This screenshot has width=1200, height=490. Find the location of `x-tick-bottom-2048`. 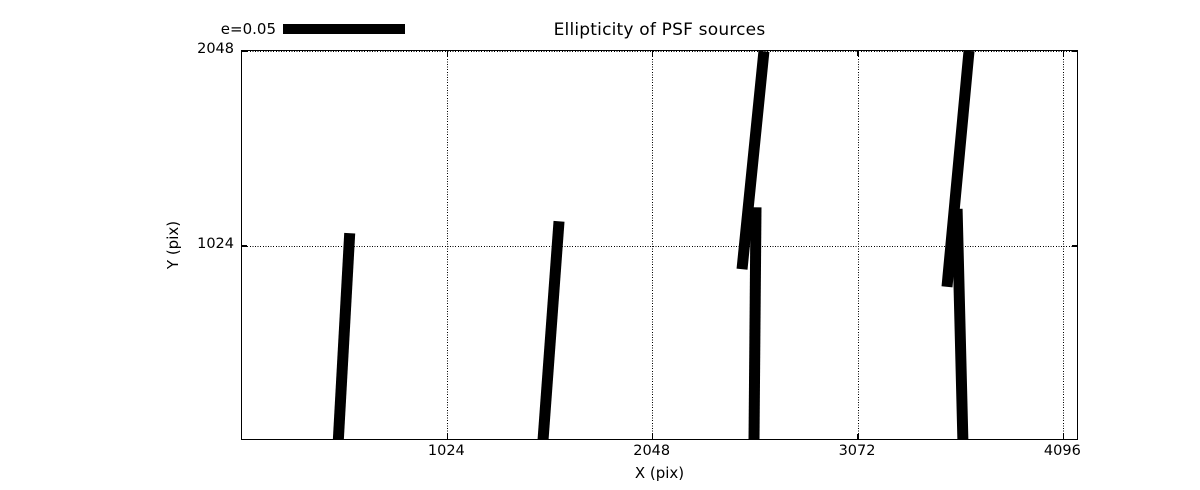

x-tick-bottom-2048 is located at coordinates (653, 436).